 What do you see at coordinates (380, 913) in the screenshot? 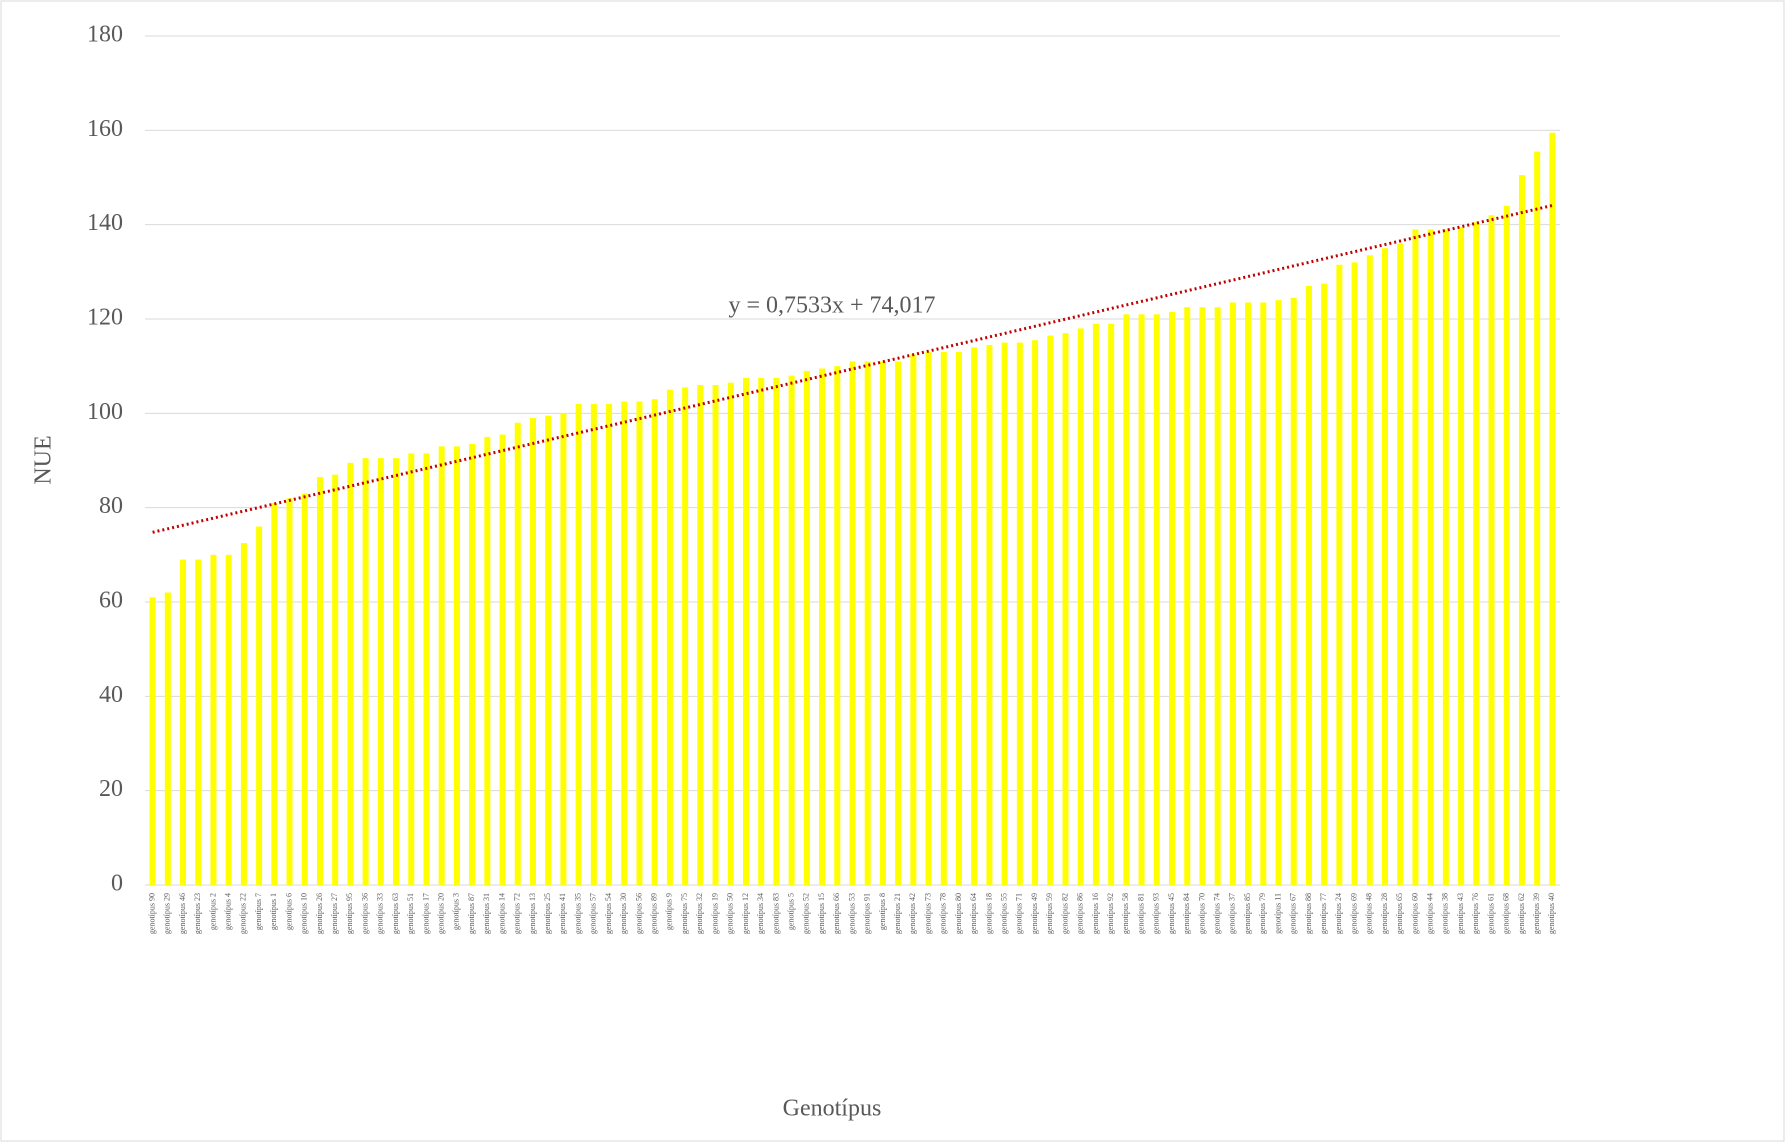
I see `x-tick-label: genotípus 33` at bounding box center [380, 913].